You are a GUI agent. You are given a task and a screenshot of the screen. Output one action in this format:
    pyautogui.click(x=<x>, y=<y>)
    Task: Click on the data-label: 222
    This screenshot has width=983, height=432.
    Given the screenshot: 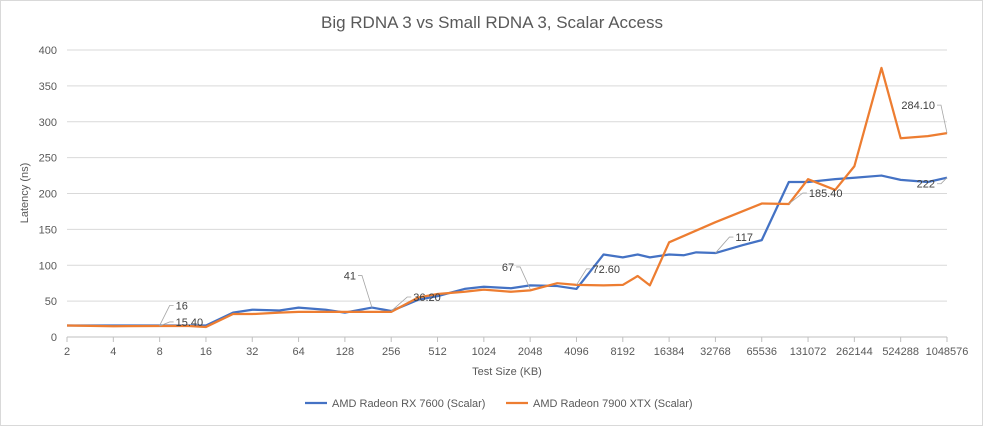 What is the action you would take?
    pyautogui.click(x=926, y=185)
    